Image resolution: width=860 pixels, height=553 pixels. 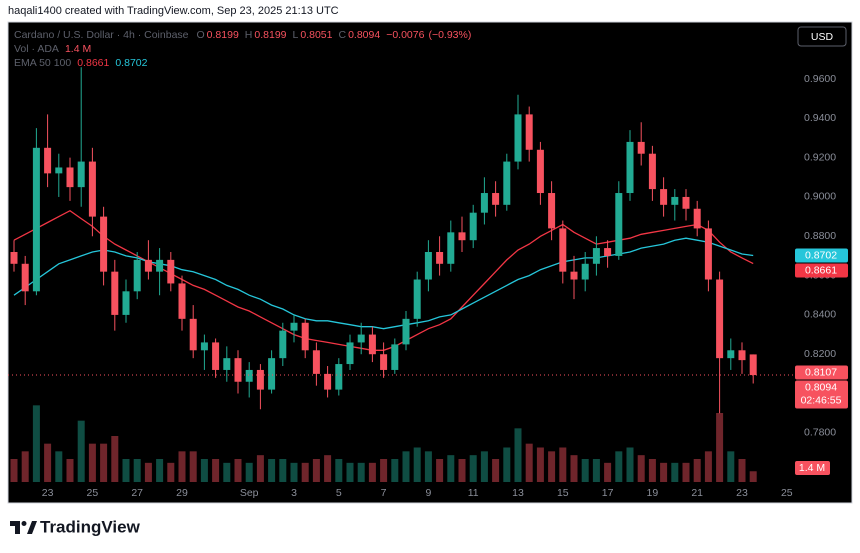 I want to click on currency-label: USD, so click(x=822, y=37).